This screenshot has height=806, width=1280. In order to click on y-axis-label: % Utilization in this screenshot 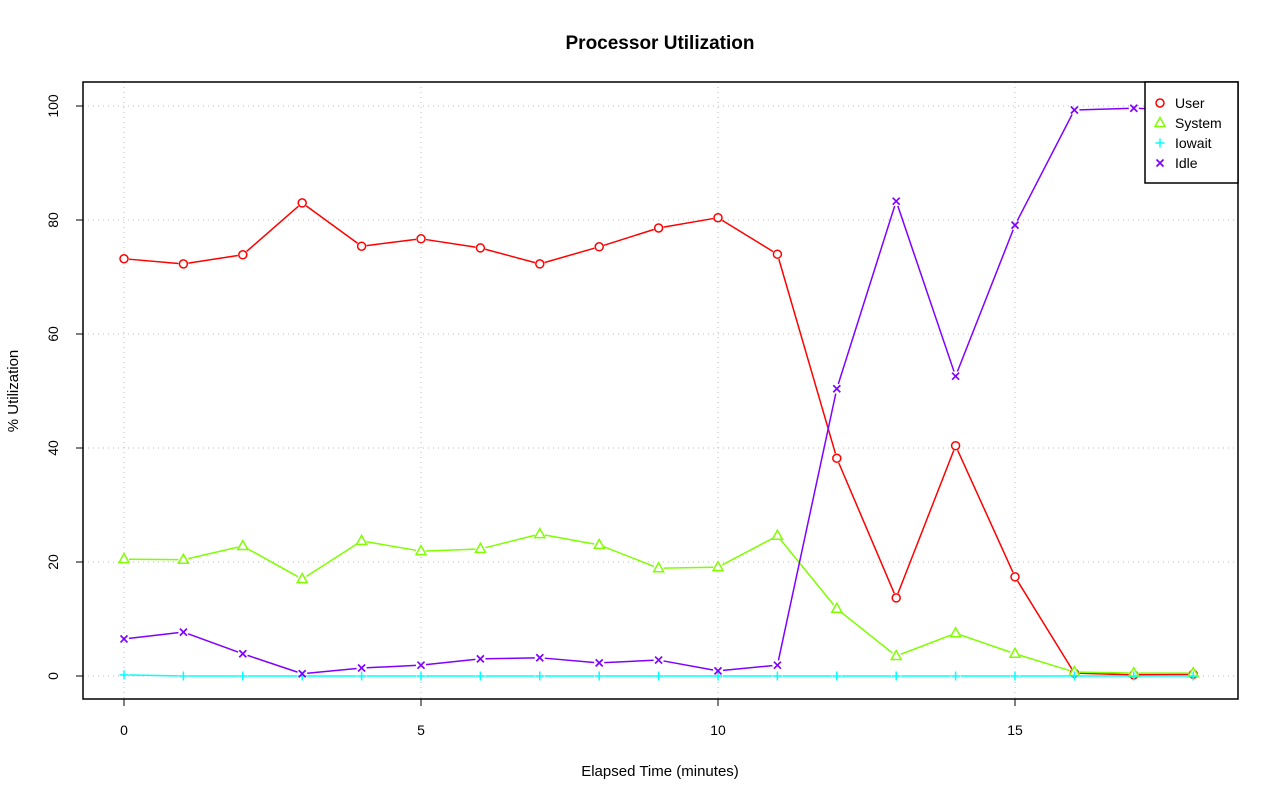, I will do `click(13, 391)`.